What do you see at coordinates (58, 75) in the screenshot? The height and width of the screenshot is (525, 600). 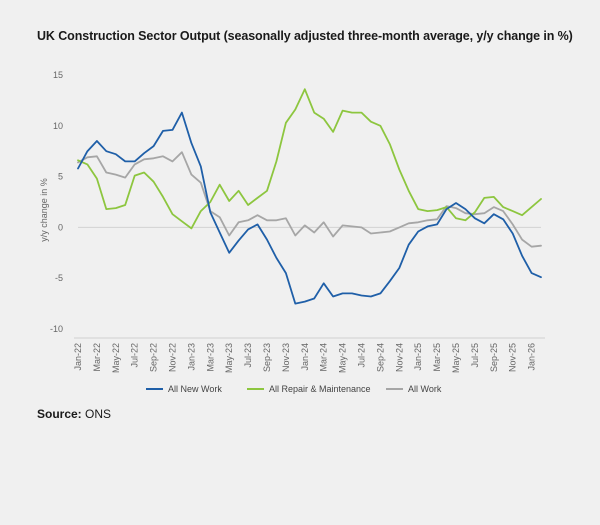 I see `y-tick-label: 15` at bounding box center [58, 75].